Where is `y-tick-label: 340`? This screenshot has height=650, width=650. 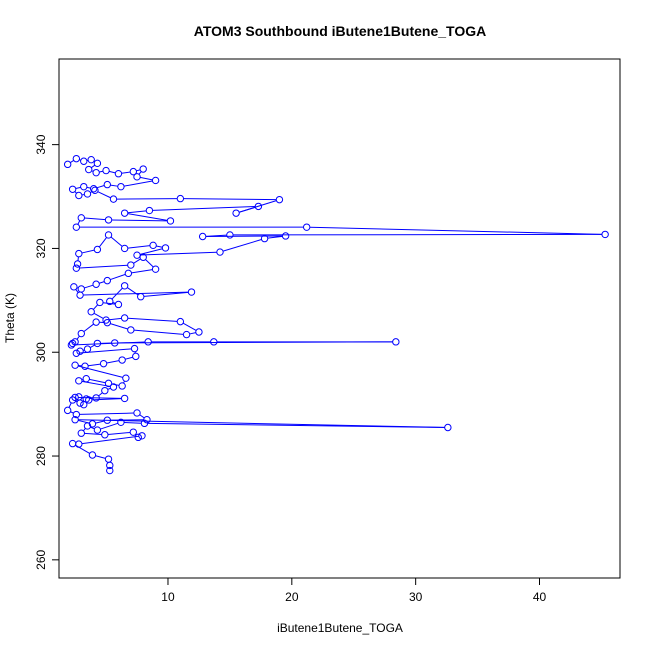
y-tick-label: 340 is located at coordinates (41, 144).